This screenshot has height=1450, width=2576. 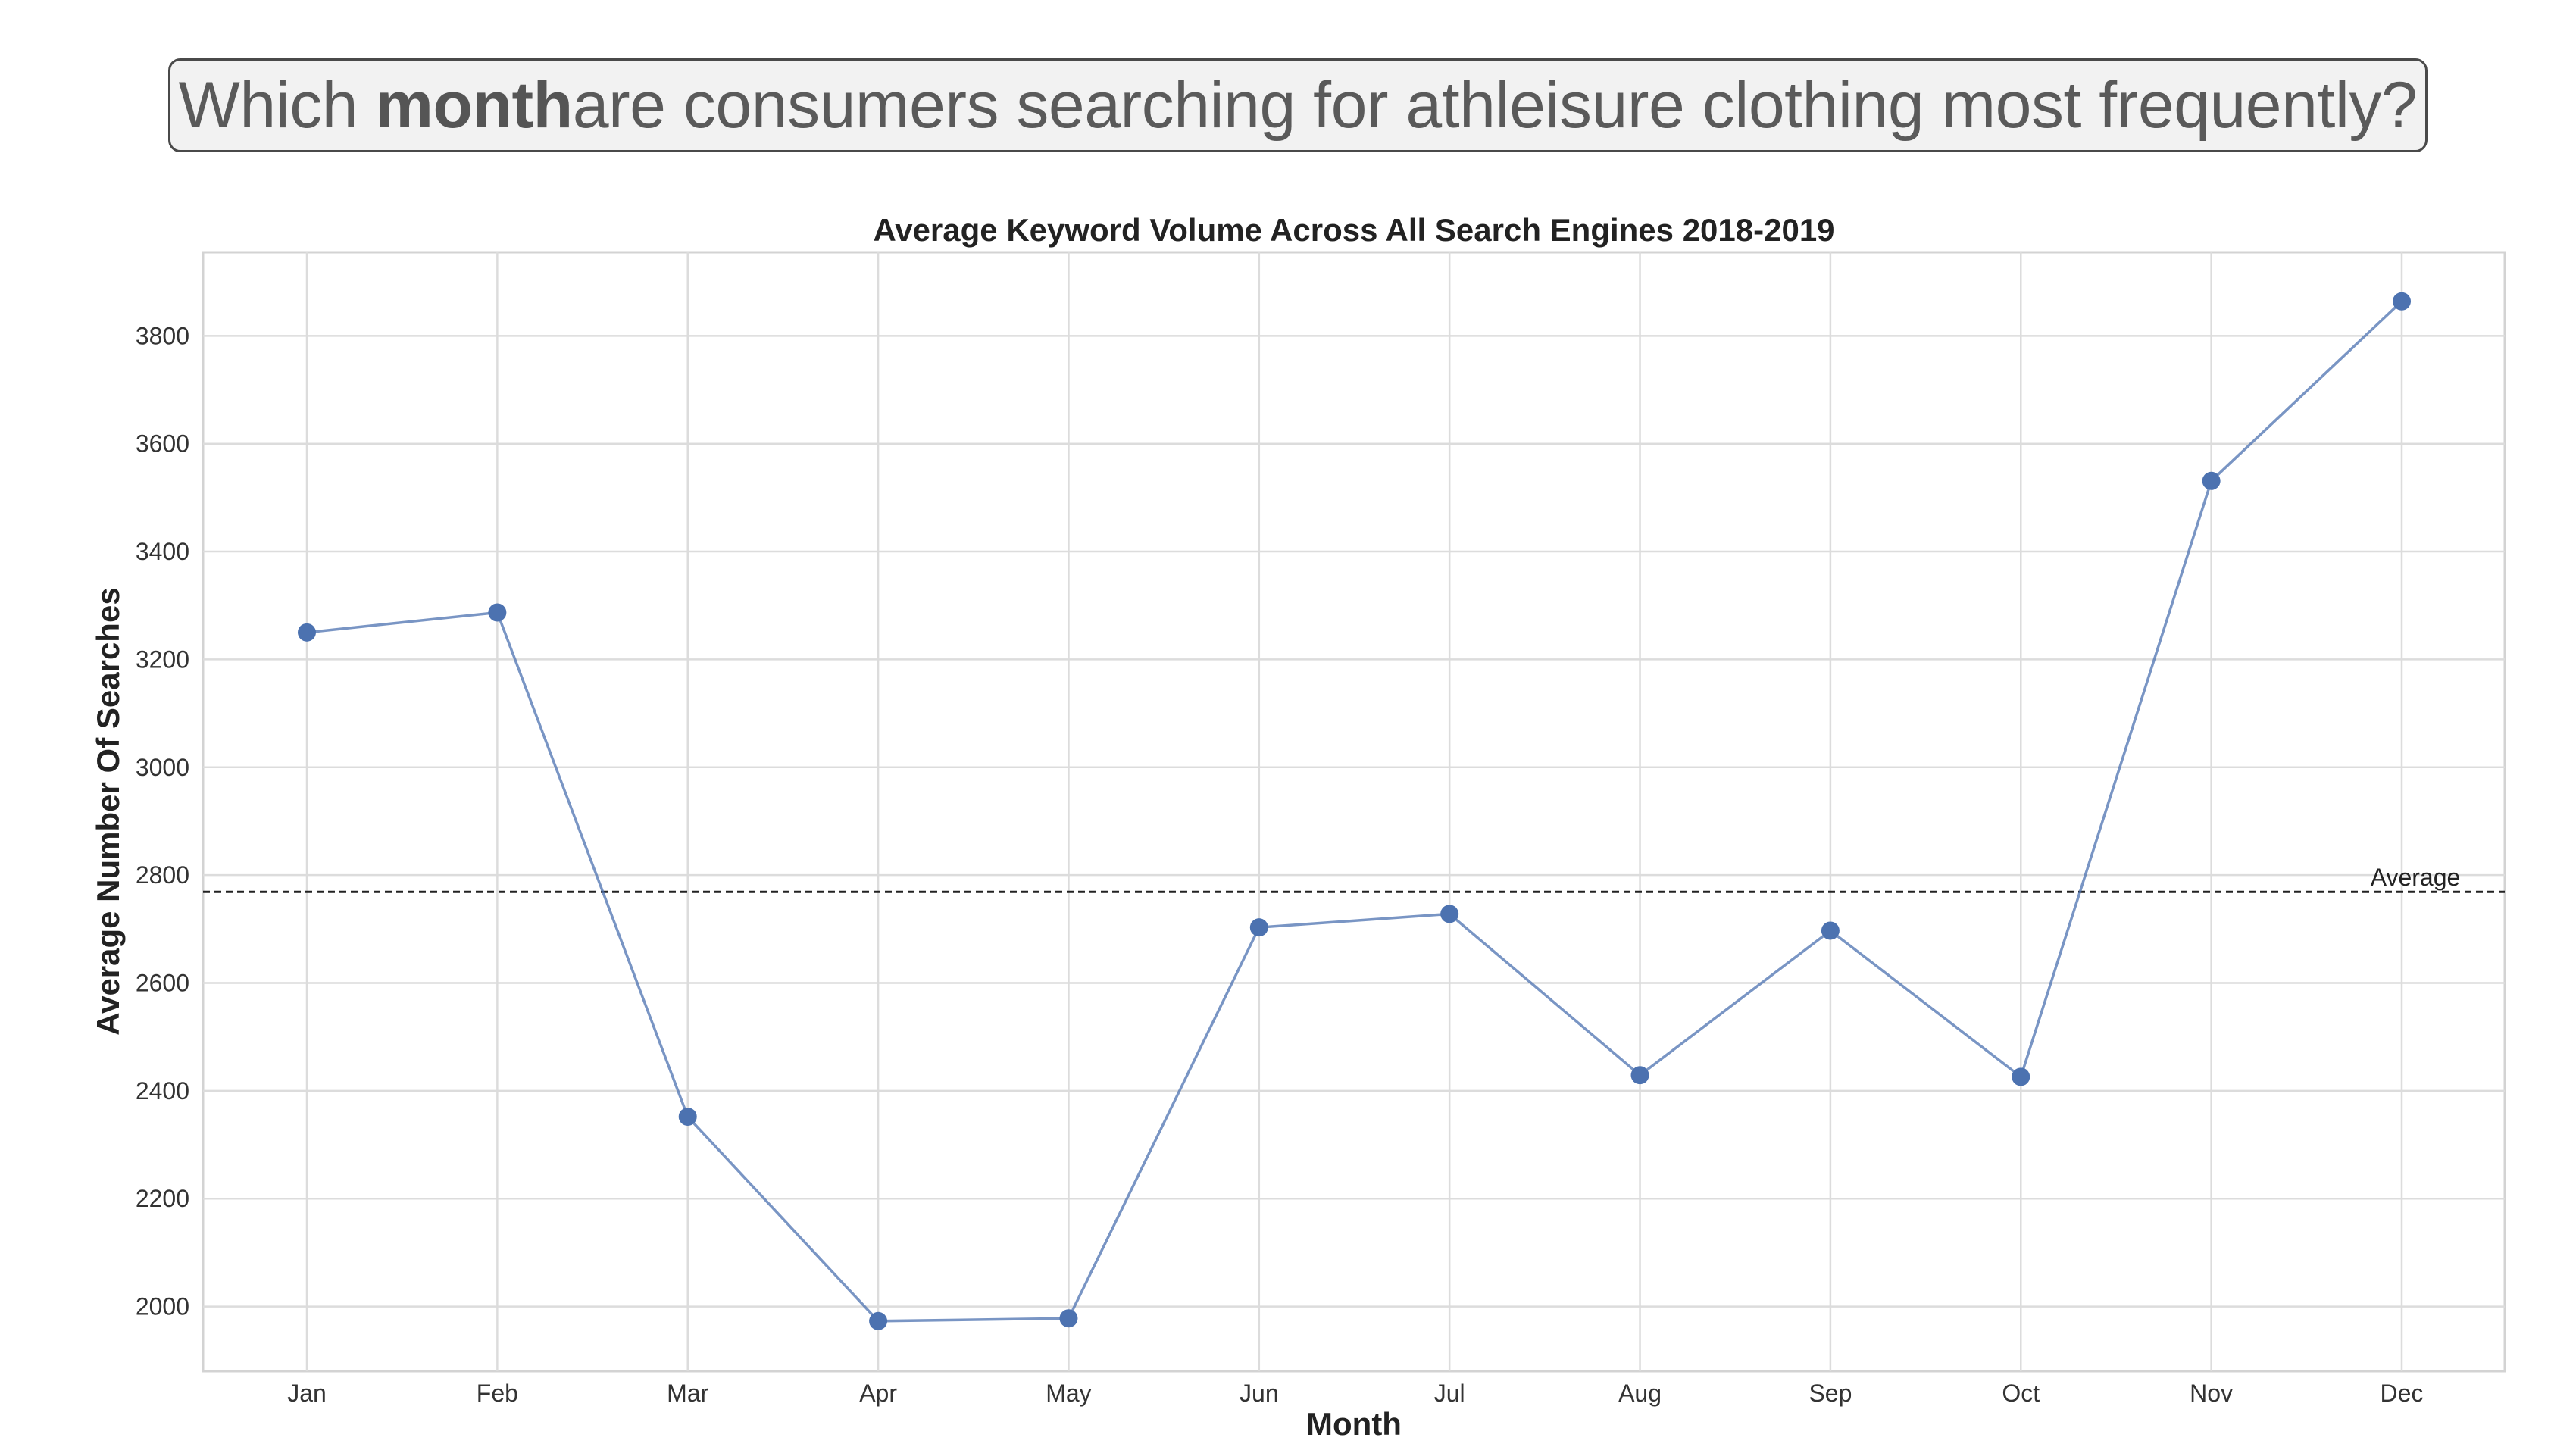 I want to click on y-tick-label: 3400, so click(x=162, y=551).